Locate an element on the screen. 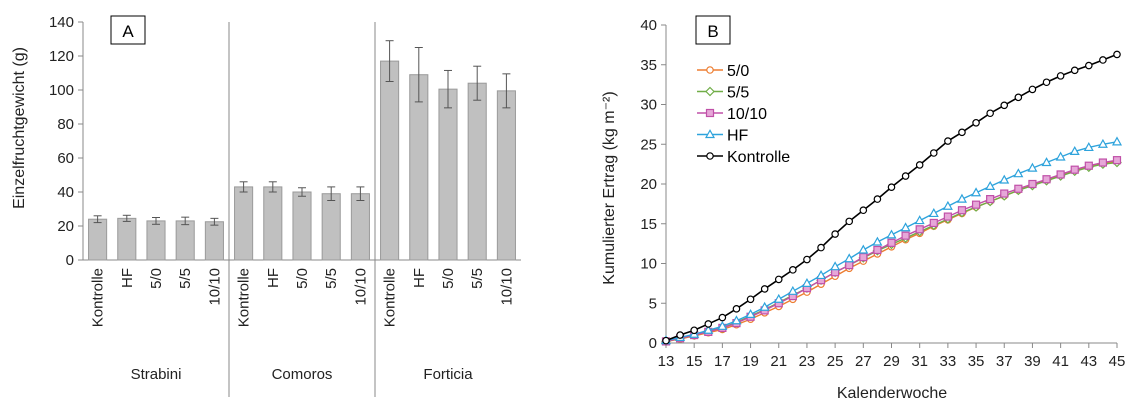  panel-b-x-tick-label: 31 is located at coordinates (919, 361).